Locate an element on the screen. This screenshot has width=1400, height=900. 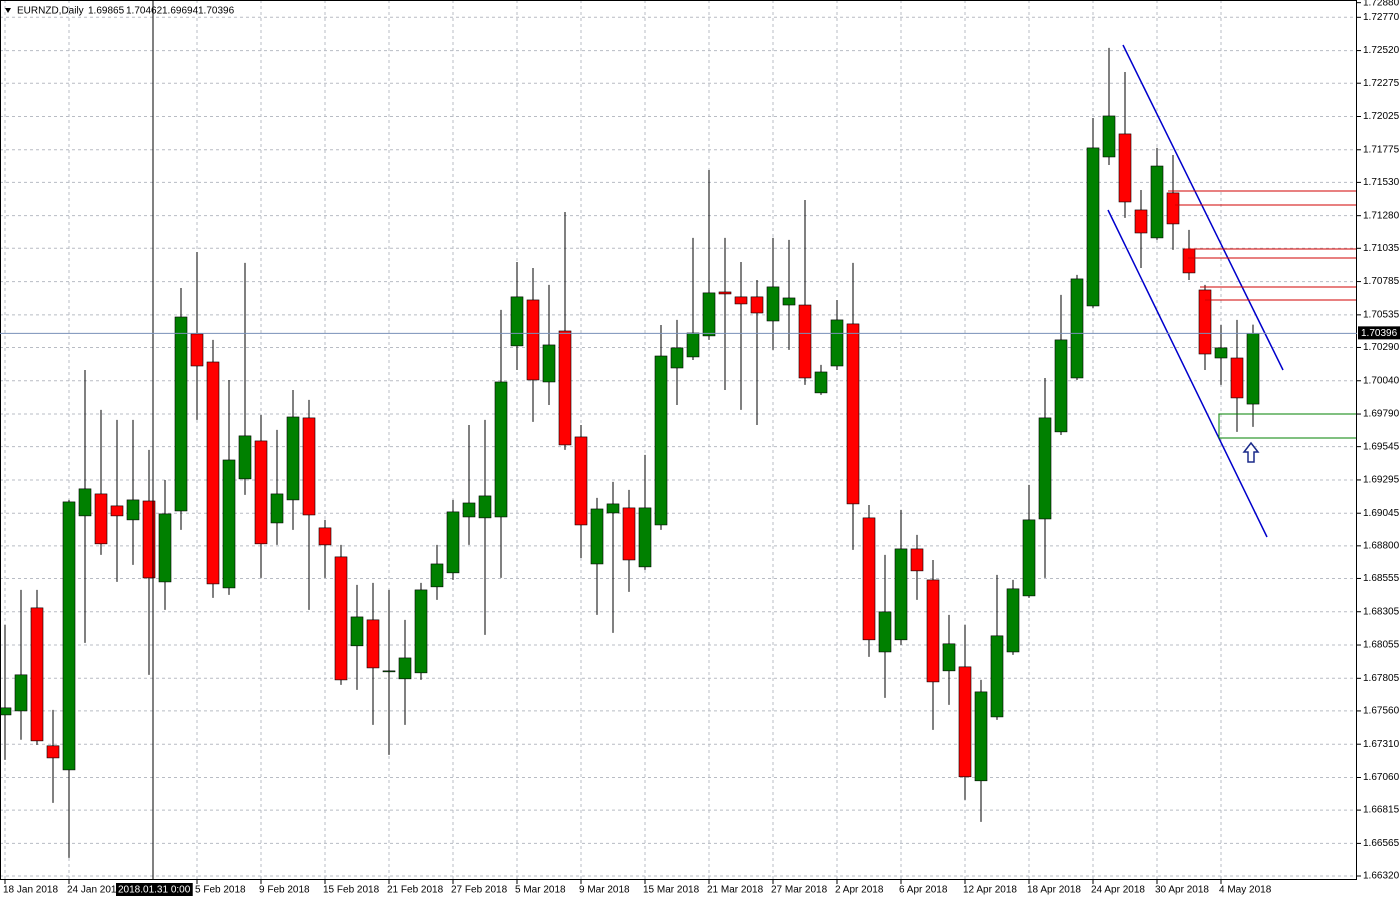
y-tick-label: 1.66815 is located at coordinates (1381, 810).